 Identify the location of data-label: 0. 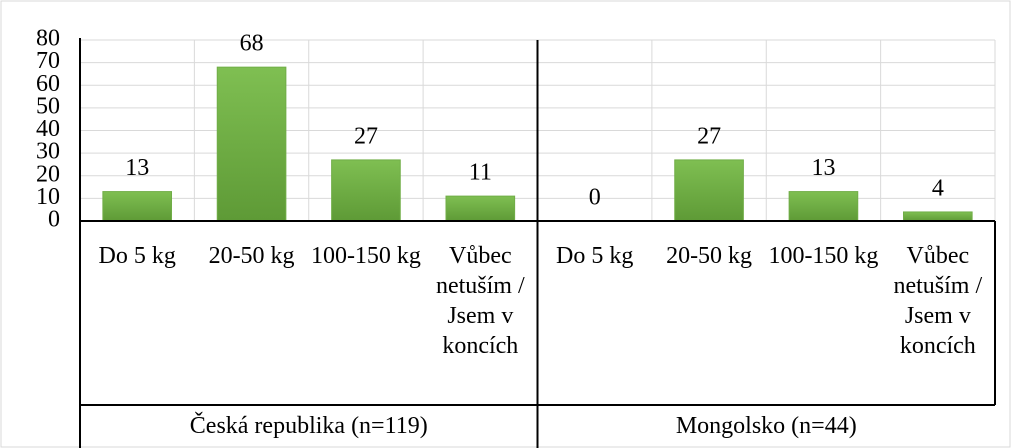
(595, 198).